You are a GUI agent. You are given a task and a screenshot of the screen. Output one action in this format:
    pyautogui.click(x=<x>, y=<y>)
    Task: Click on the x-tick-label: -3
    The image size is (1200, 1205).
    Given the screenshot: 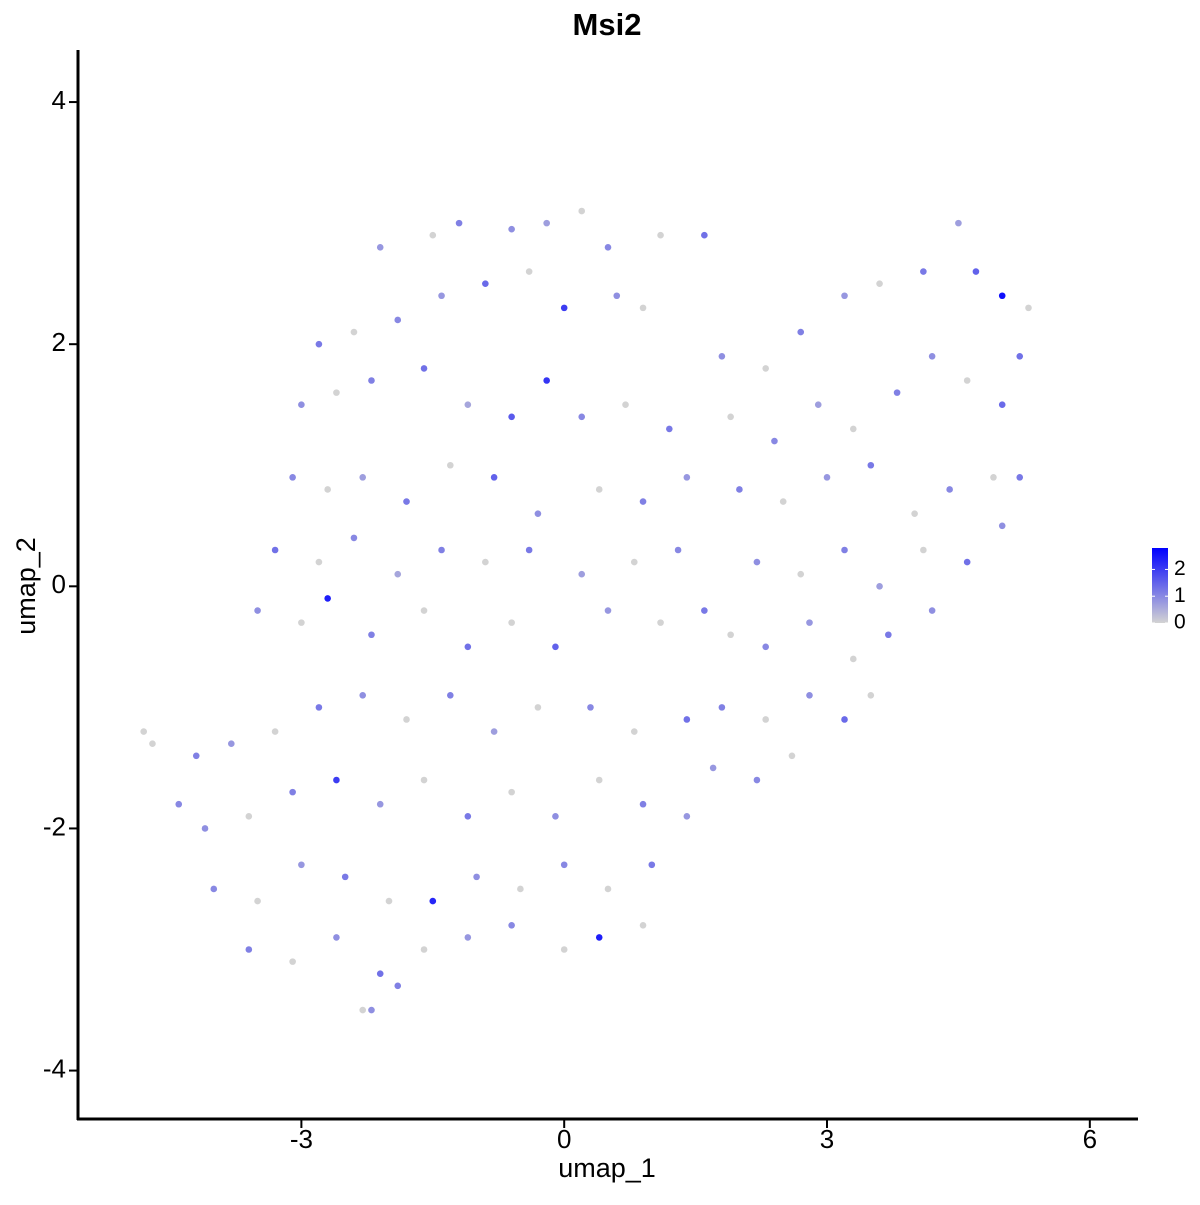 What is the action you would take?
    pyautogui.click(x=301, y=1139)
    